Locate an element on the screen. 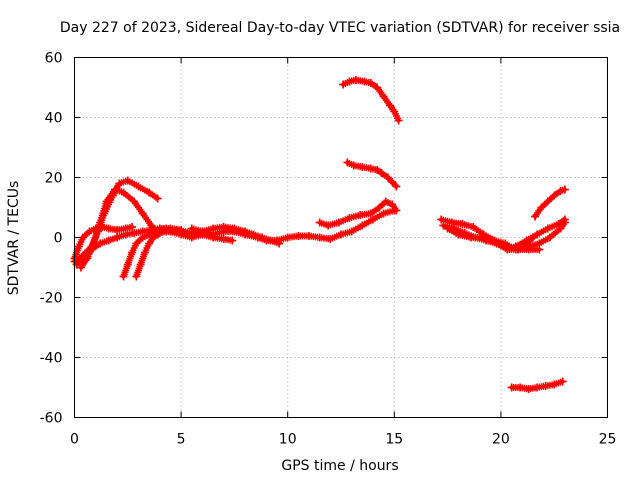 This screenshot has height=480, width=640. y-tick-label: -40 is located at coordinates (51, 359).